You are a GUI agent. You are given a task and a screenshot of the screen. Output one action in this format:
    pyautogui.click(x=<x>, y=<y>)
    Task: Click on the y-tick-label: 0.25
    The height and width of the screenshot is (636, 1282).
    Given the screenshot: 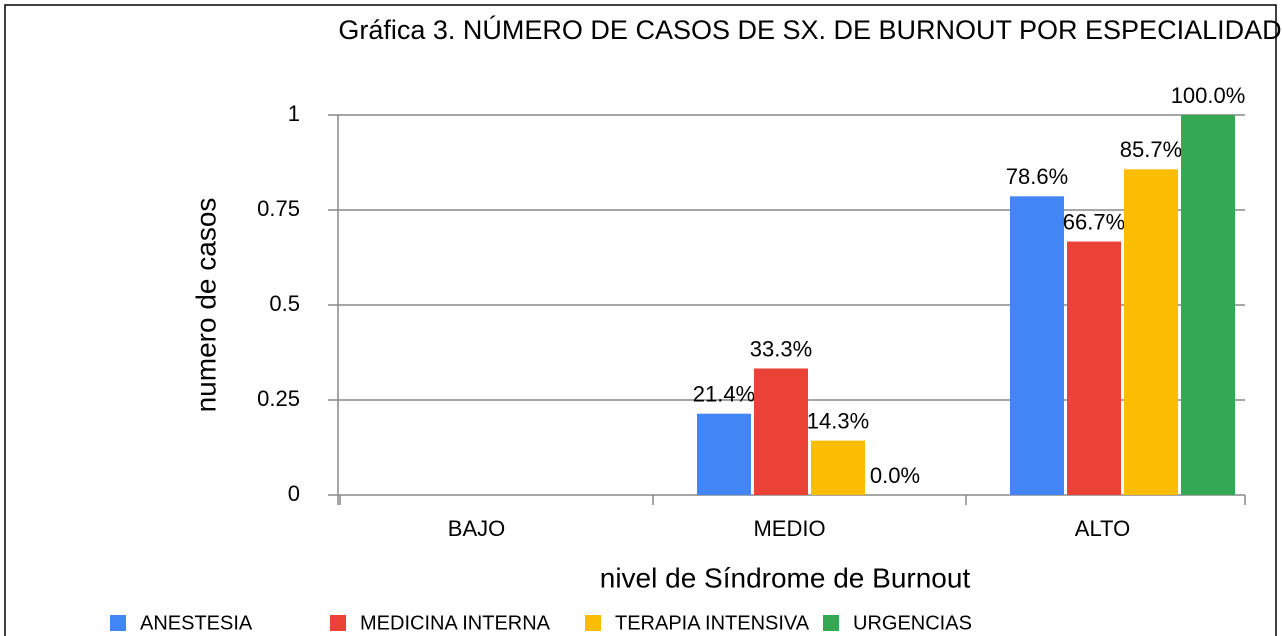 What is the action you would take?
    pyautogui.click(x=278, y=398)
    